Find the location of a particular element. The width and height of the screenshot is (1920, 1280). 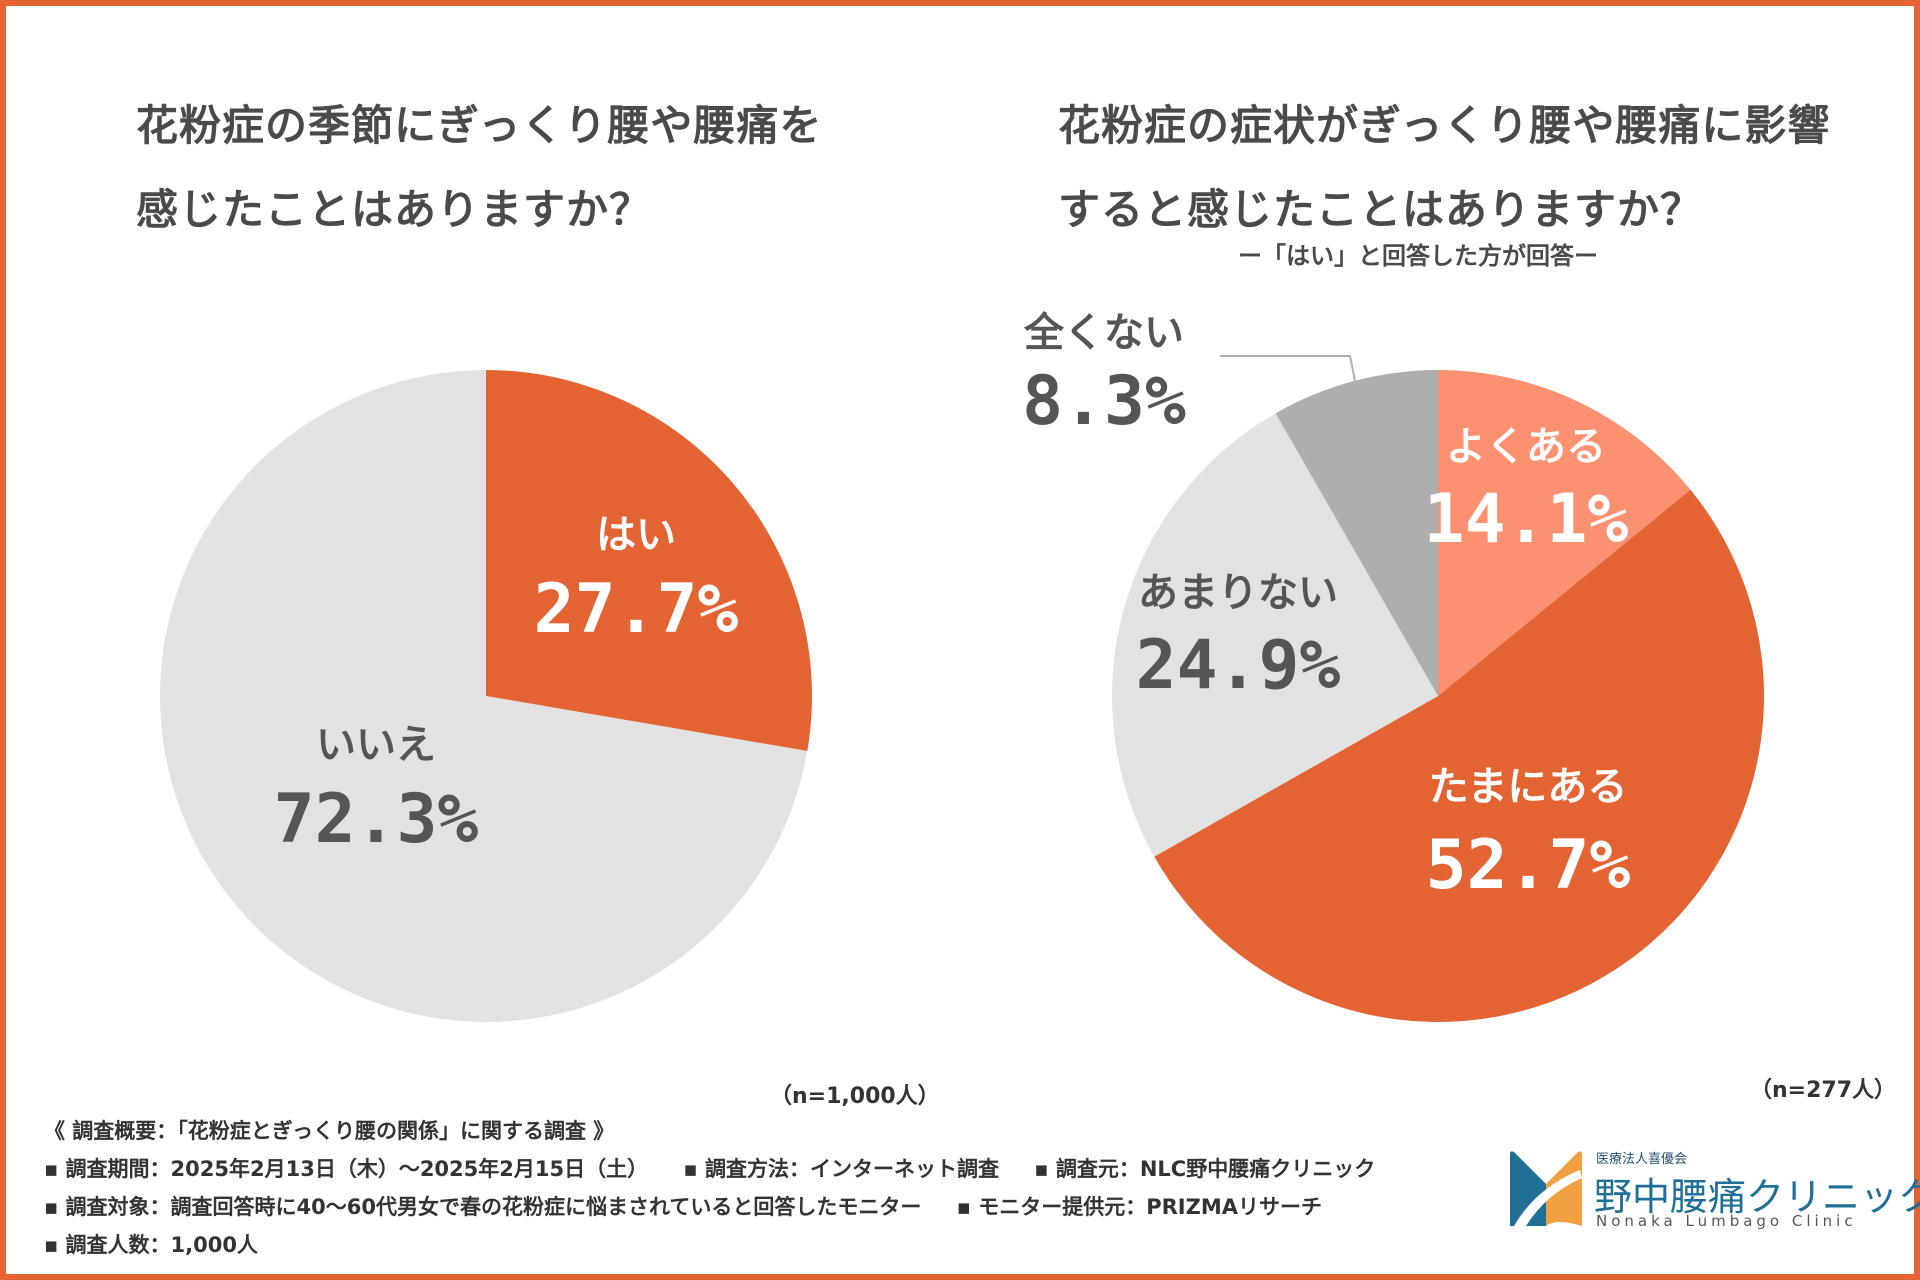

survey-period: ▪ 調査期間：2025年2月13日（木）〜2025年2月15日（土） is located at coordinates (346, 1169).